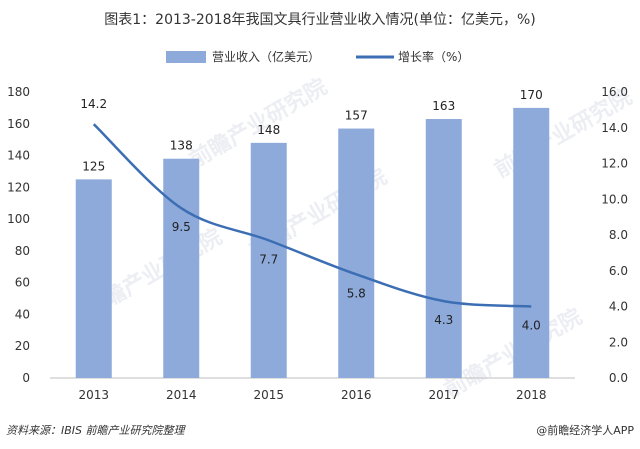 This screenshot has width=640, height=449. I want to click on revenue-bar-label: 163, so click(443, 106).